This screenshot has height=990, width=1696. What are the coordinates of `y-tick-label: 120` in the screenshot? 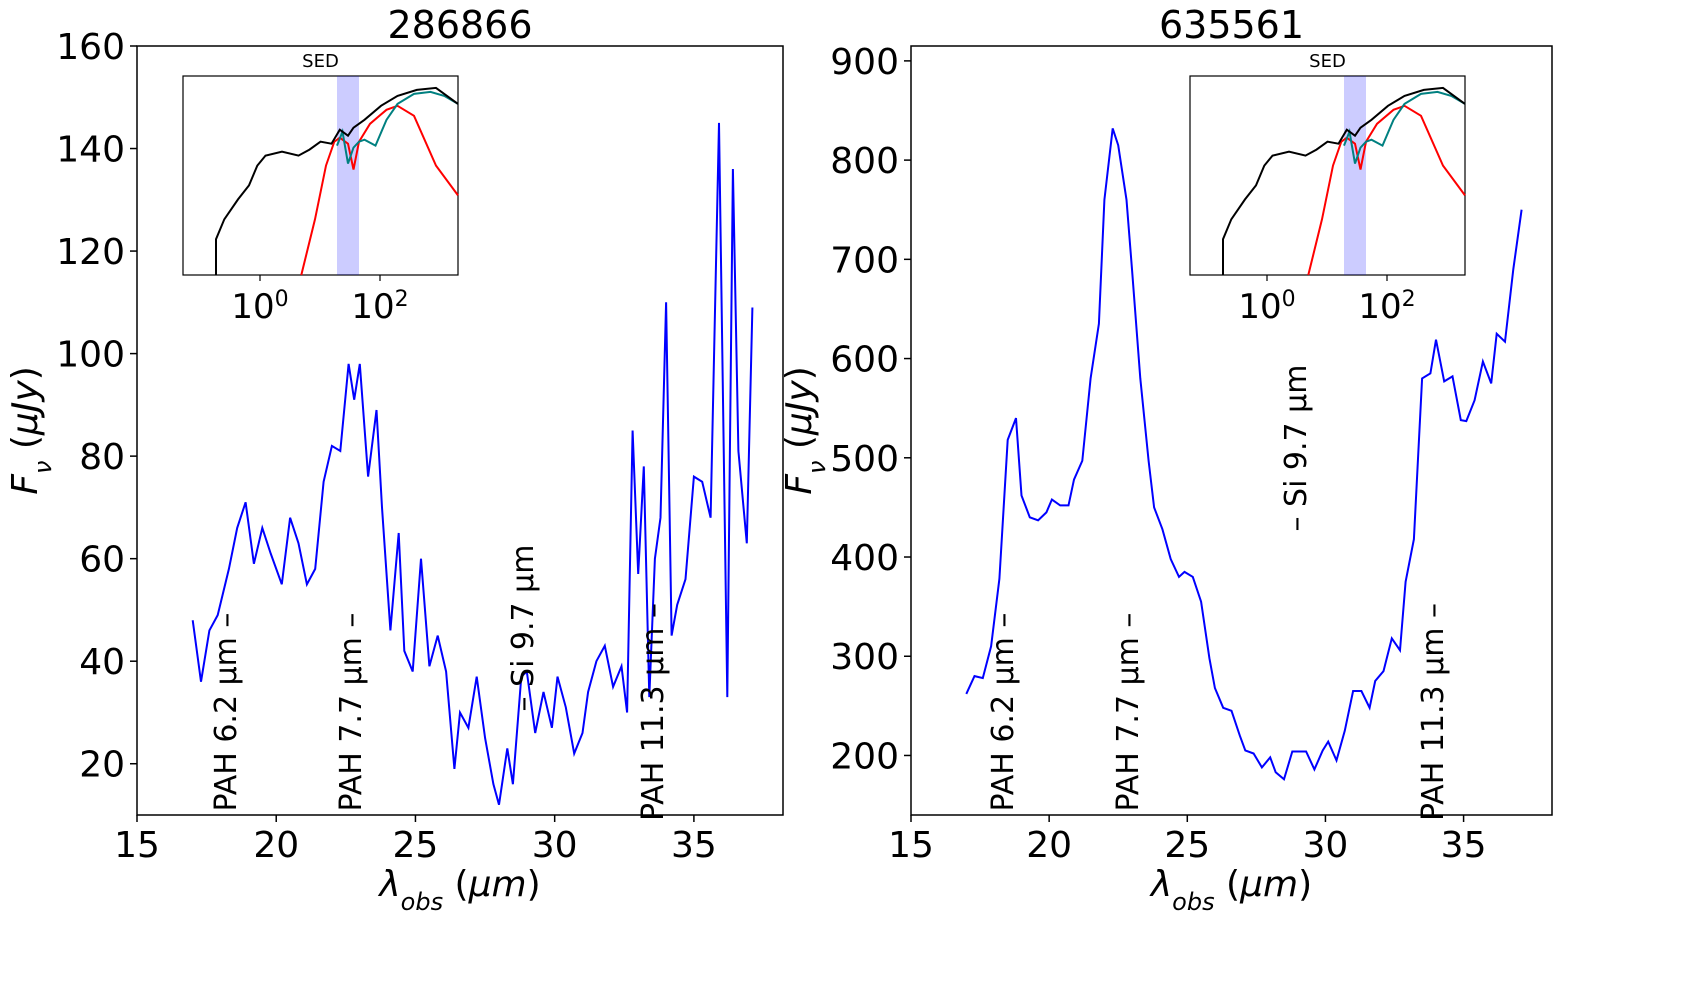 It's located at (90, 252).